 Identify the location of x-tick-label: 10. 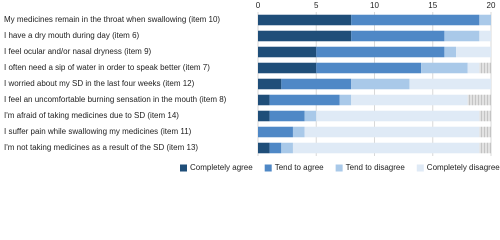
(374, 5).